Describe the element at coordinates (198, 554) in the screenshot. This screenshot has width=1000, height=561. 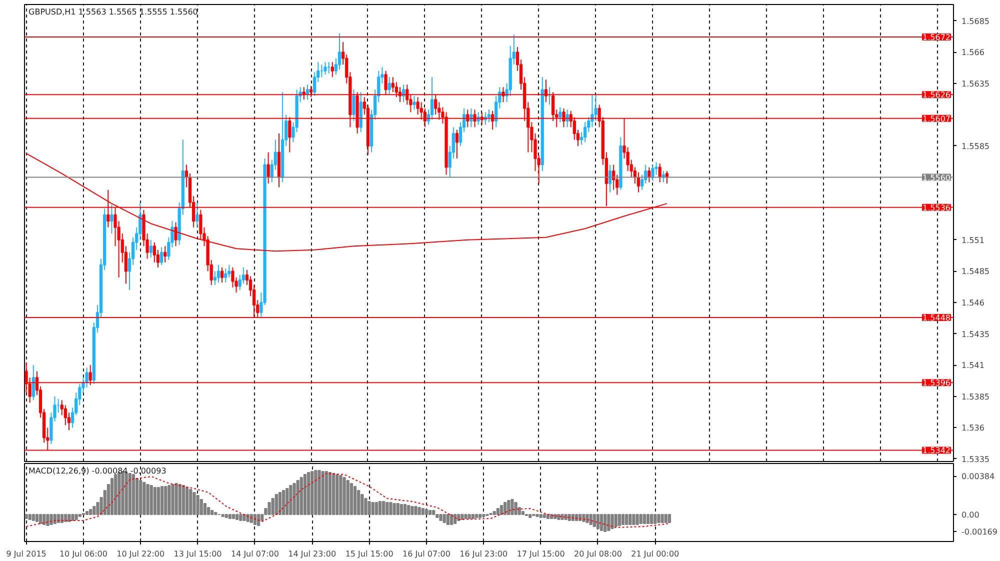
I see `x-tick-label: 13 Jul 15:00` at that location.